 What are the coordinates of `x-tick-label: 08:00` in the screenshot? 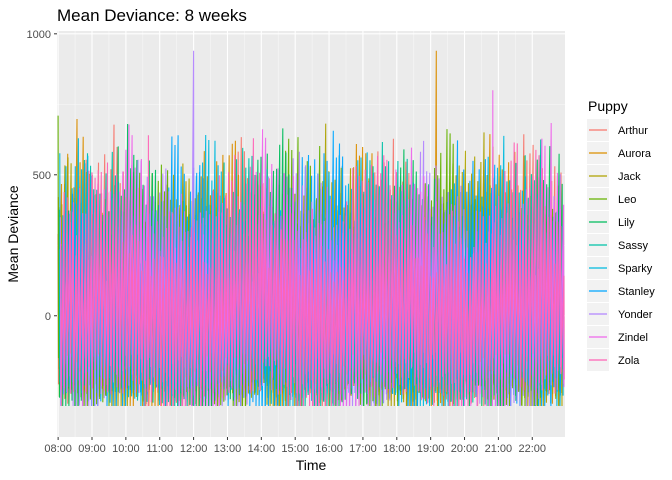 It's located at (58, 449).